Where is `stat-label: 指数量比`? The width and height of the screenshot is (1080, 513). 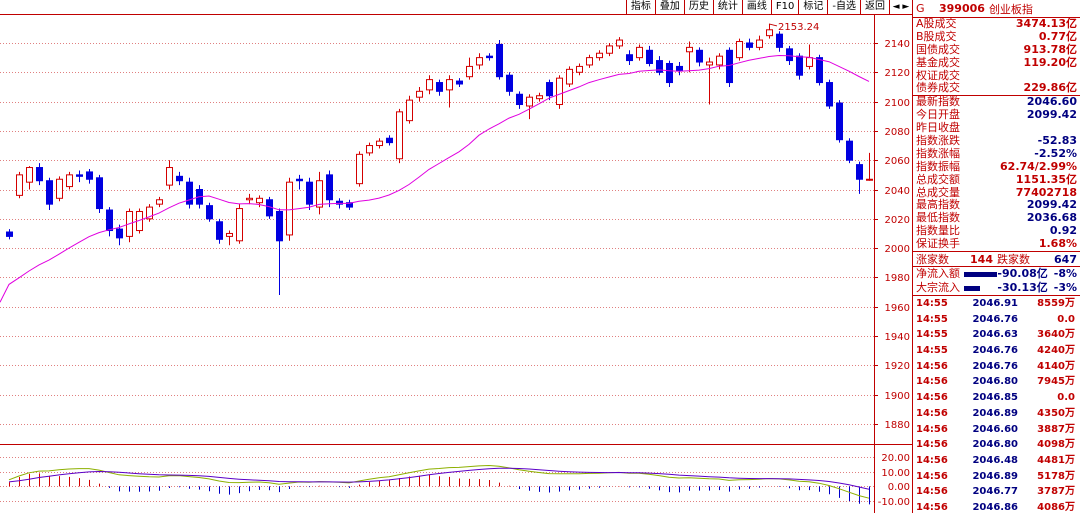
stat-label: 指数量比 is located at coordinates (938, 231).